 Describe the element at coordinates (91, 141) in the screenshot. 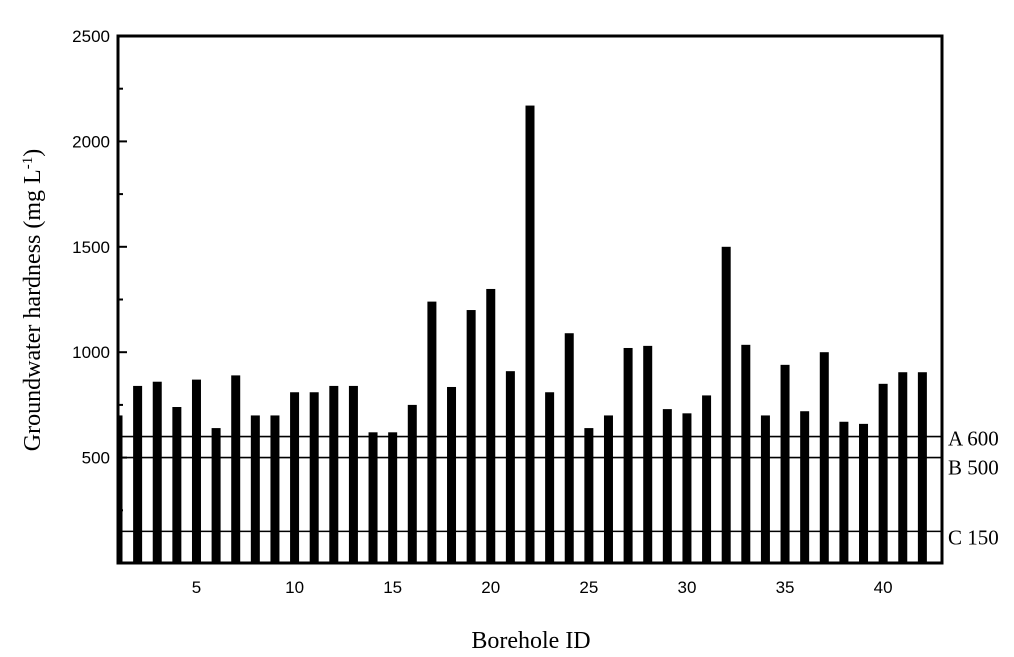

I see `y-tick-label-2000: 2000` at that location.